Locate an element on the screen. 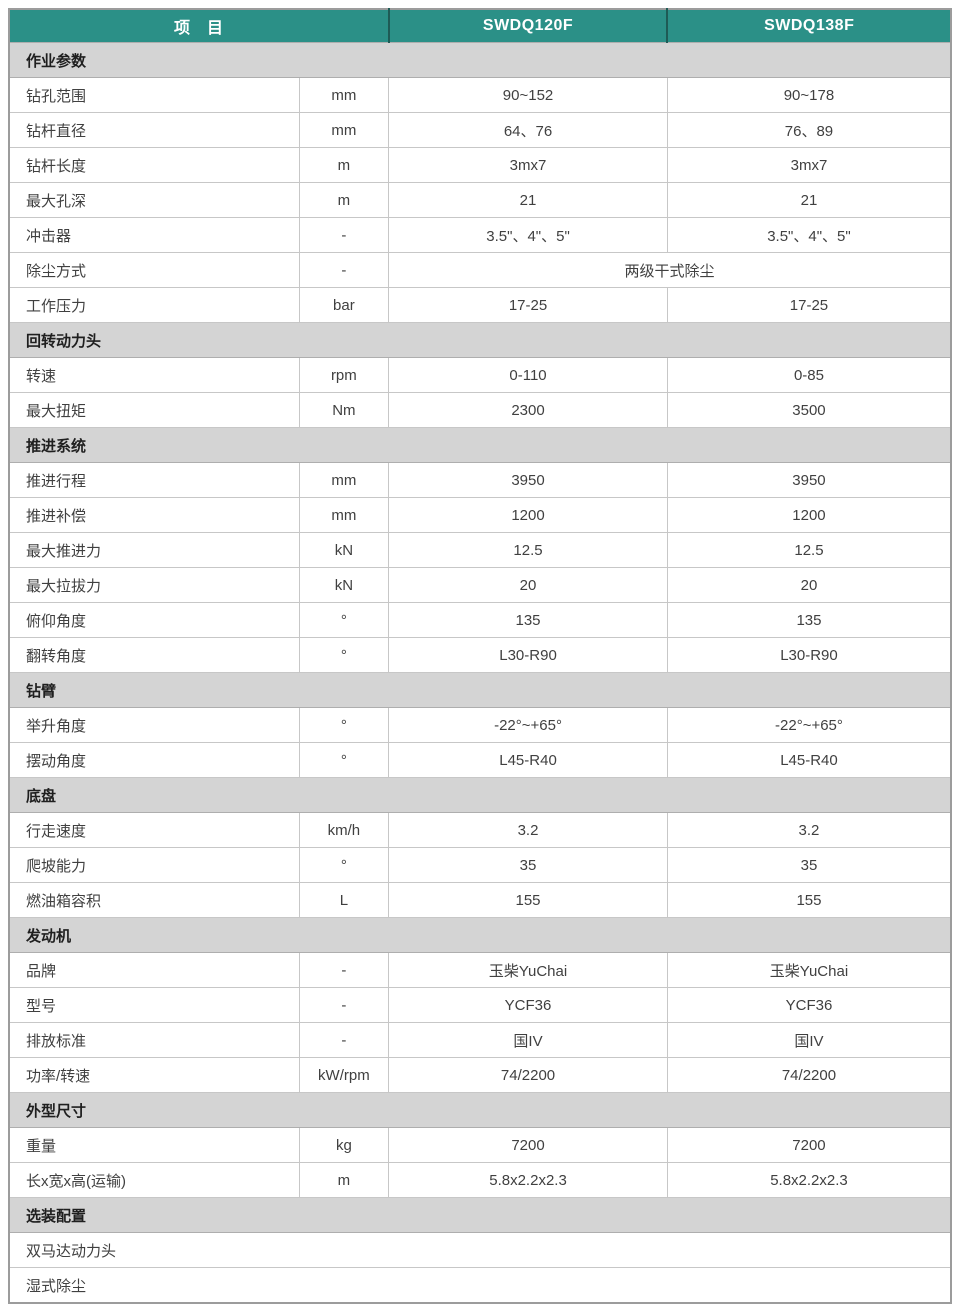  section-header-row: 发动机 is located at coordinates (480, 935).